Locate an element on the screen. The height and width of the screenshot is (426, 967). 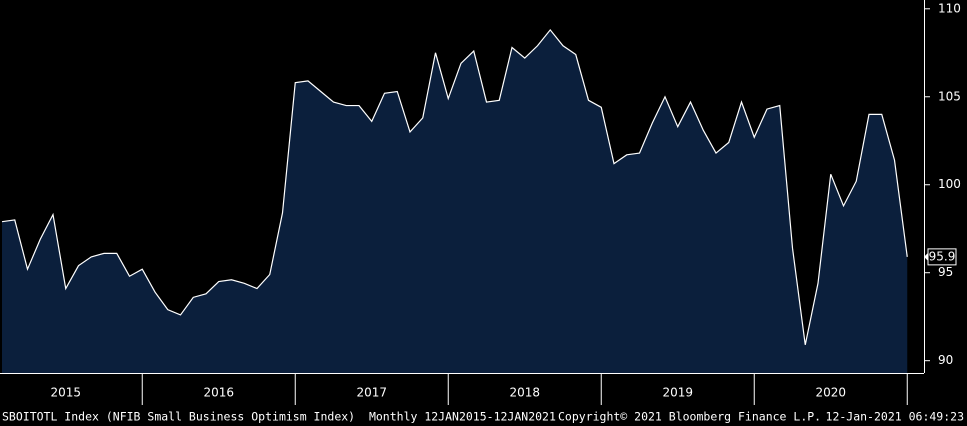
y-tick-label: 105 is located at coordinates (949, 96).